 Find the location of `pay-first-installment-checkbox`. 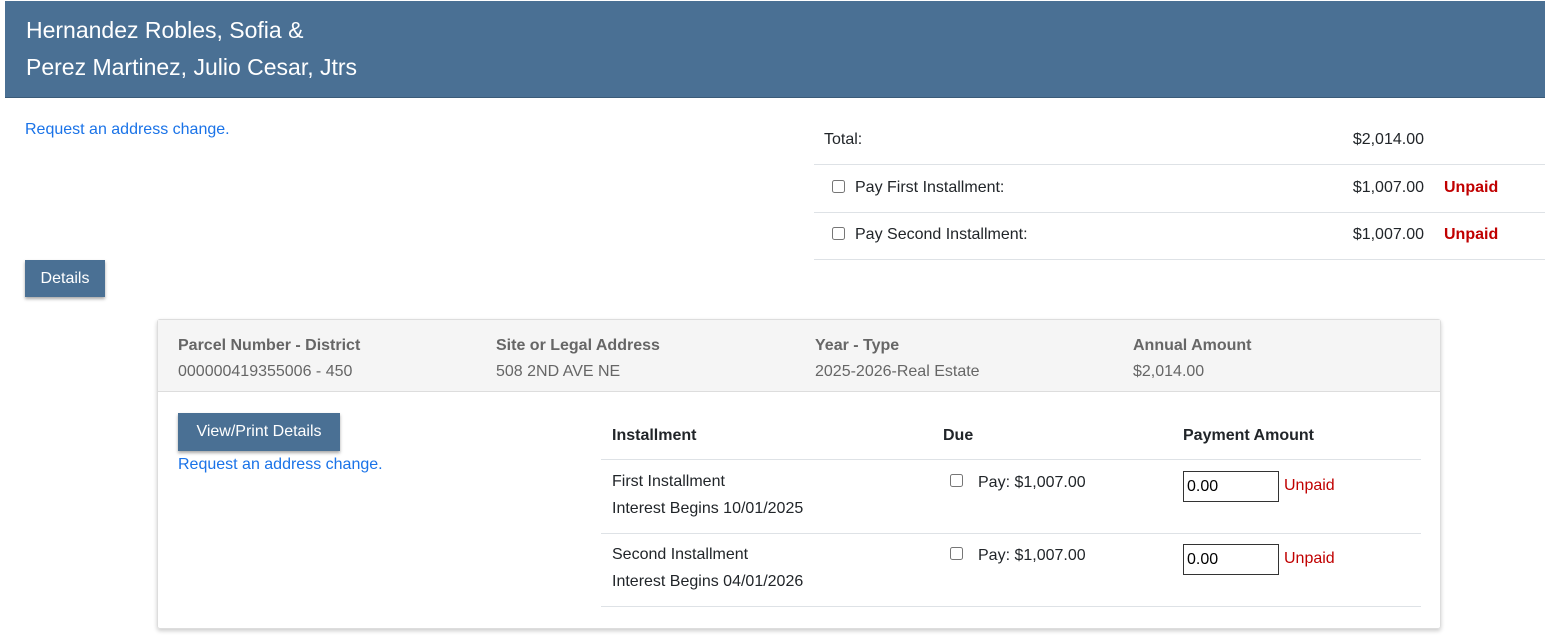

pay-first-installment-checkbox is located at coordinates (838, 186).